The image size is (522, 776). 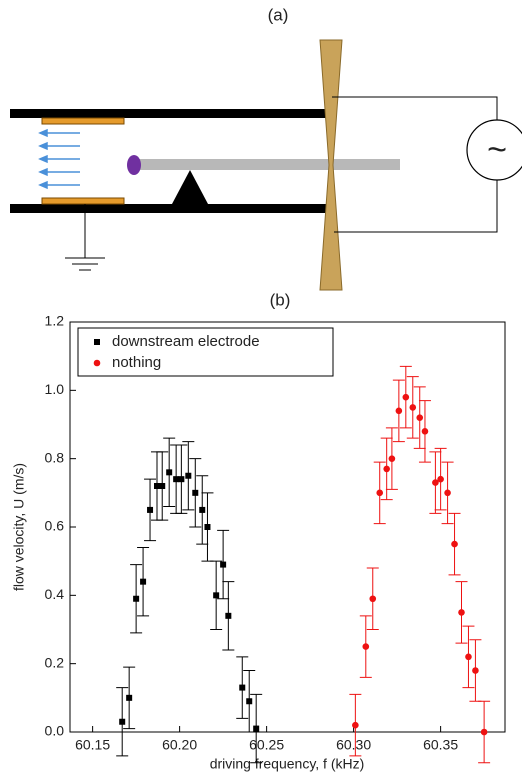 What do you see at coordinates (353, 745) in the screenshot?
I see `x-tick-label: 60.30` at bounding box center [353, 745].